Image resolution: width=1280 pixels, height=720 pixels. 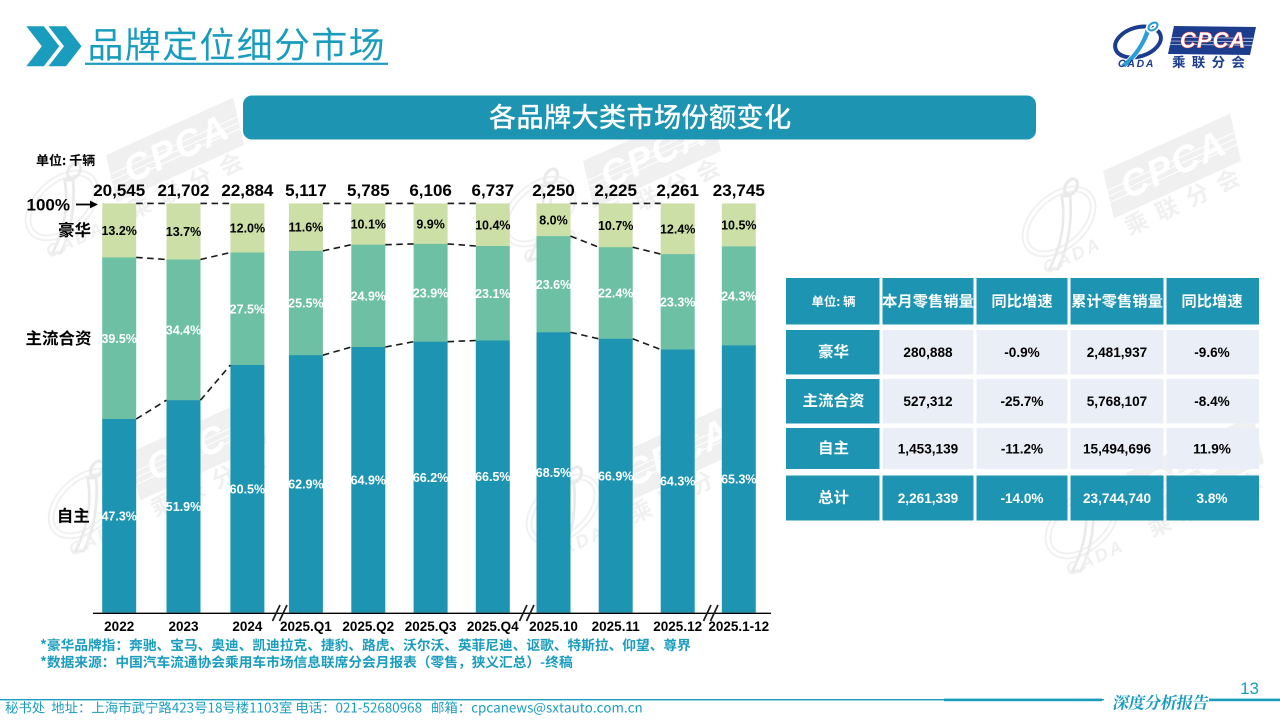 What do you see at coordinates (118, 231) in the screenshot?
I see `svg-text: 13.2%` at bounding box center [118, 231].